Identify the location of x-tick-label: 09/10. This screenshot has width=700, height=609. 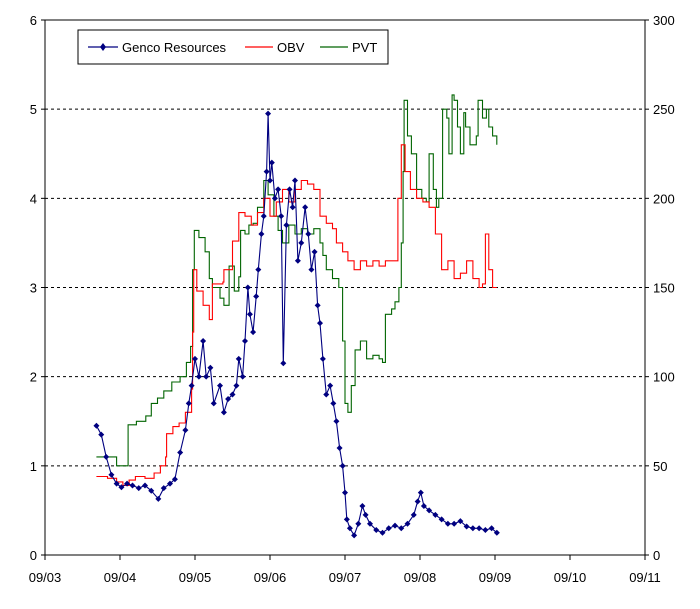
(570, 577).